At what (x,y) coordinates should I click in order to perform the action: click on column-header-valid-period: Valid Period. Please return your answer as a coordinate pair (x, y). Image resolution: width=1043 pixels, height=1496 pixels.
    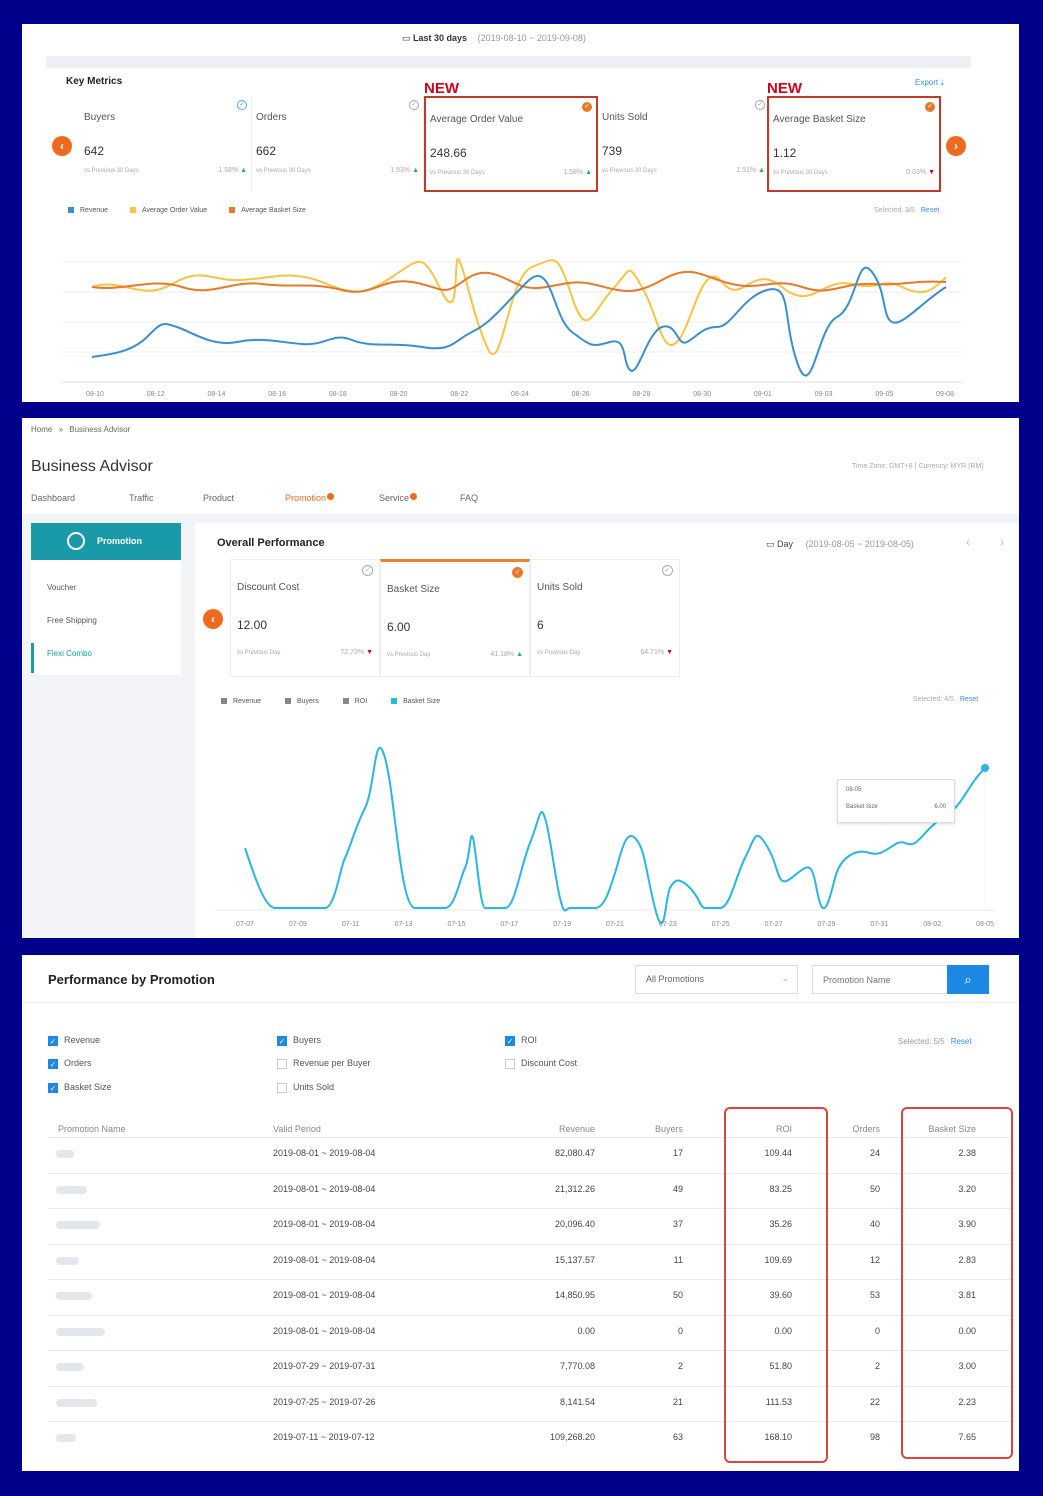
    Looking at the image, I should click on (297, 1129).